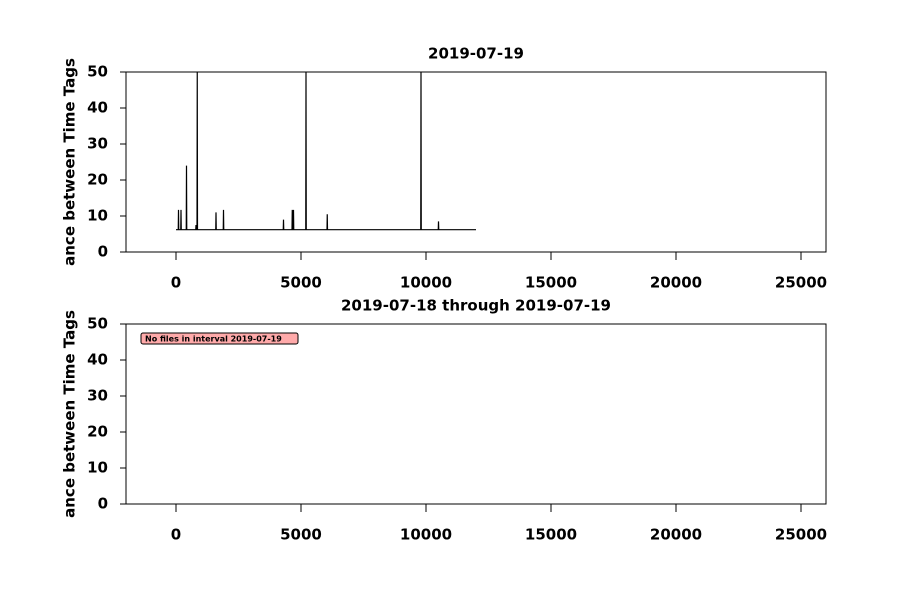 This screenshot has width=917, height=594. What do you see at coordinates (326, 151) in the screenshot?
I see `data-line` at bounding box center [326, 151].